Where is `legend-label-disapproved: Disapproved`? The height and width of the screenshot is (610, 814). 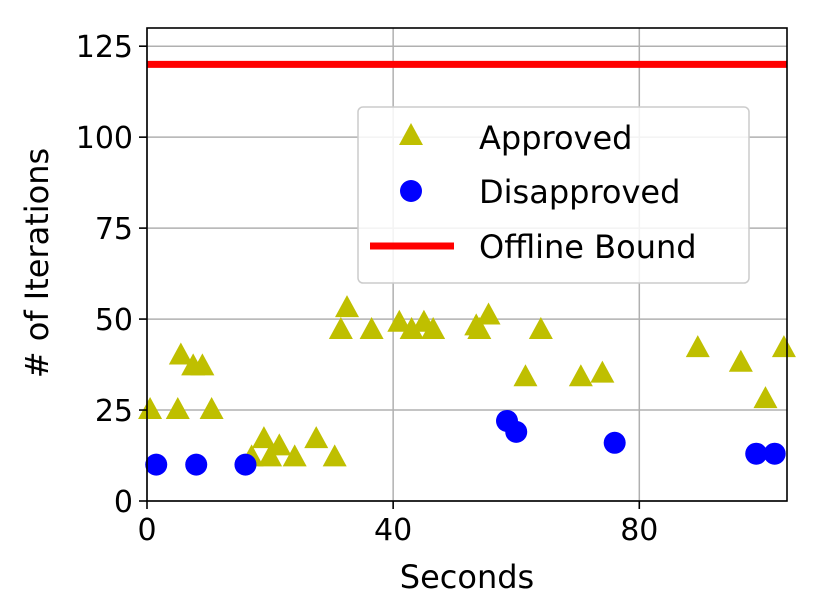 legend-label-disapproved: Disapproved is located at coordinates (579, 192).